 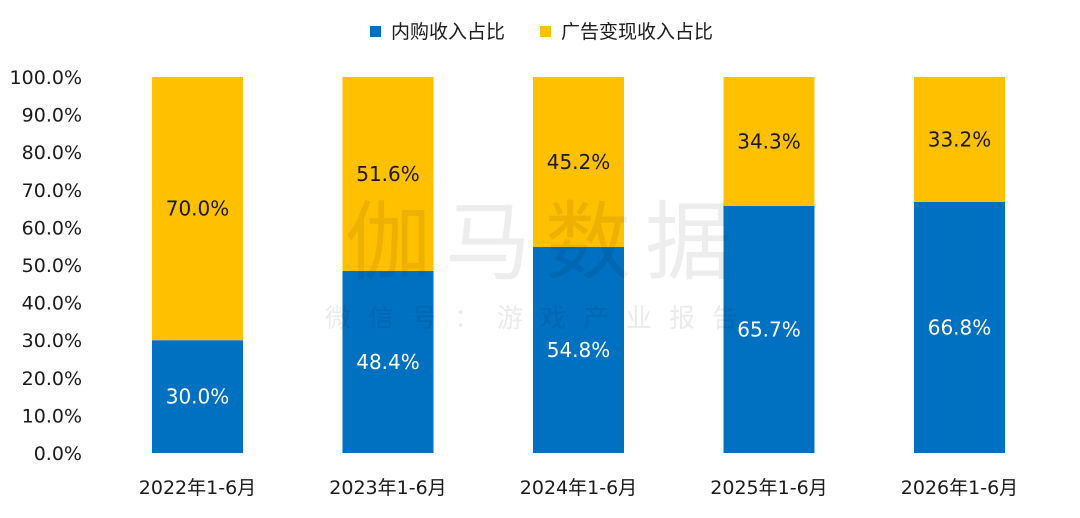 I want to click on y-tick-label: 30.0%, so click(x=52, y=341).